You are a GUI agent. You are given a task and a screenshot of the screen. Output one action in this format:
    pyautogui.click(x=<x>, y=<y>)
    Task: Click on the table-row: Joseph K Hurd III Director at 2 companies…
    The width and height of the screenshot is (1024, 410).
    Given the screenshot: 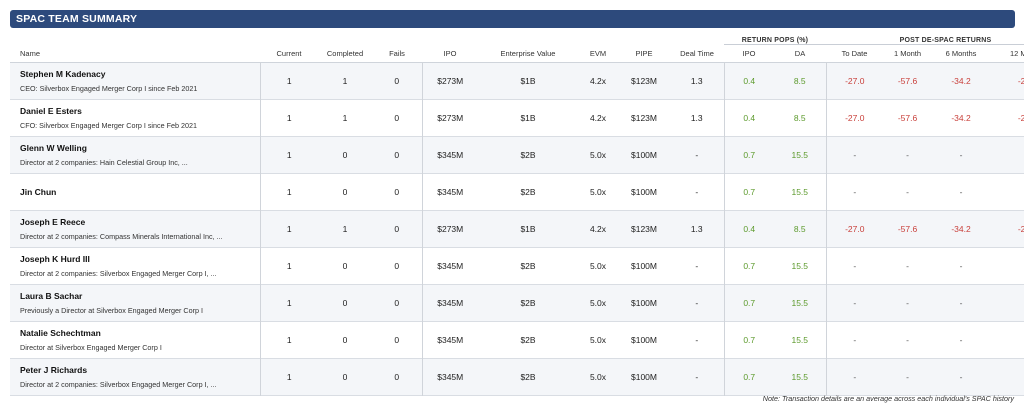 What is the action you would take?
    pyautogui.click(x=517, y=266)
    